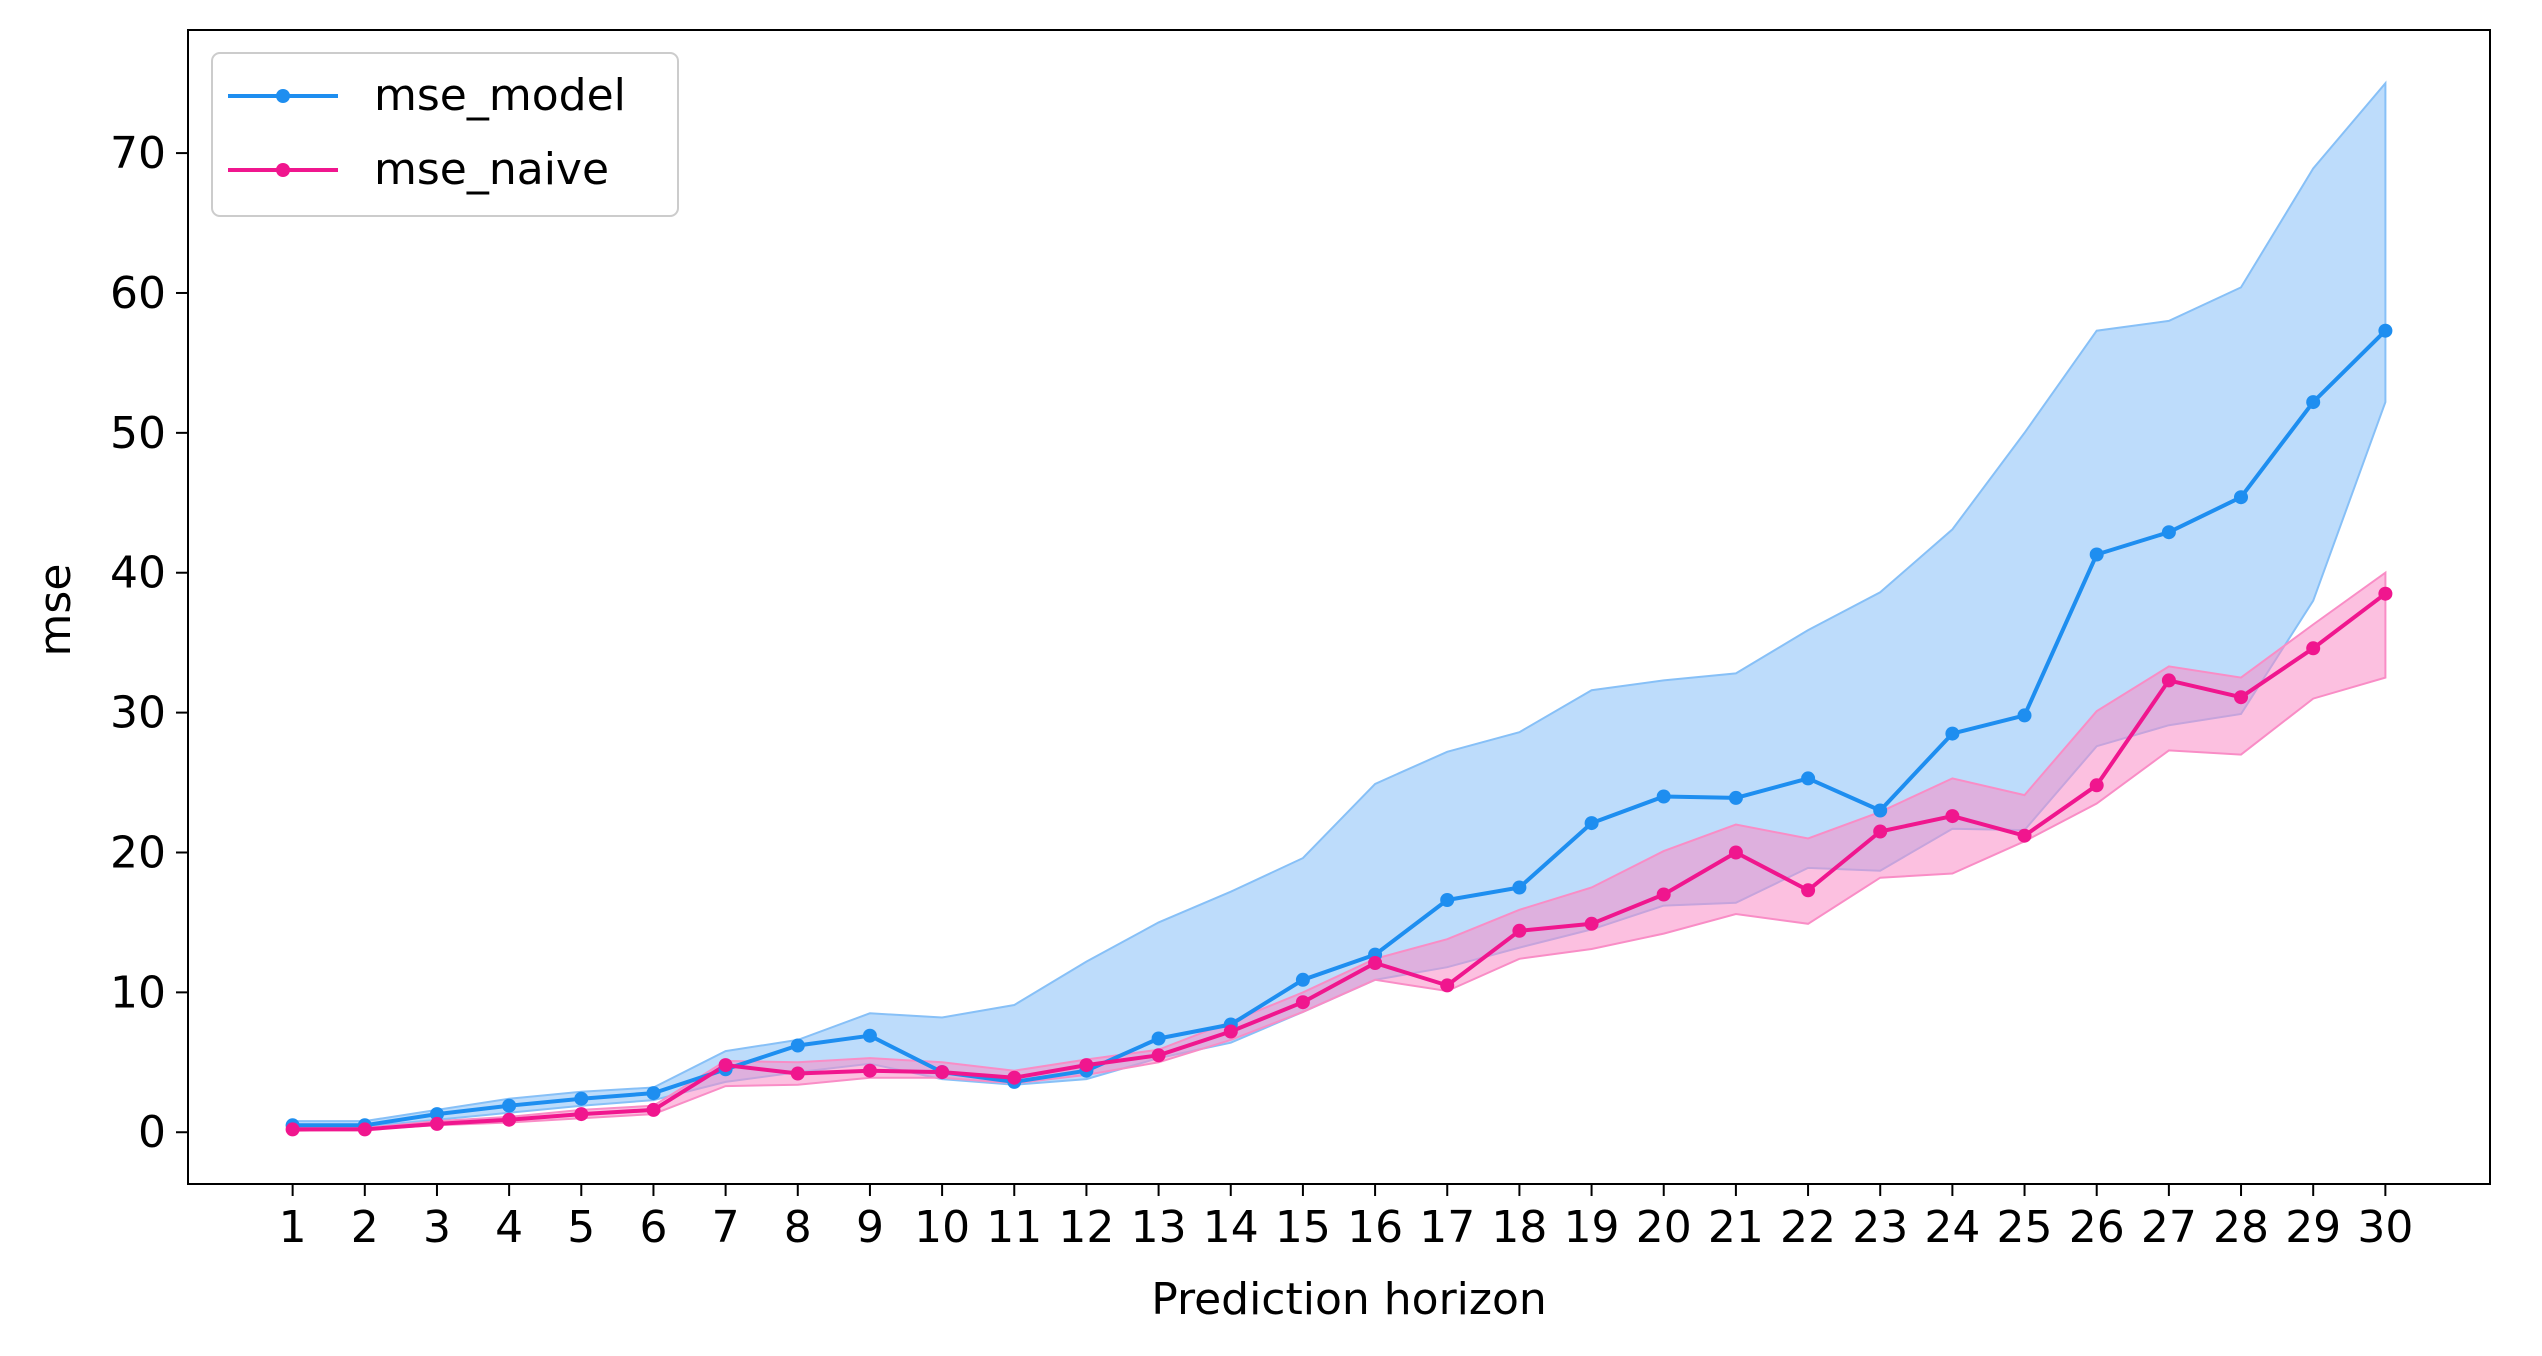  I want to click on x-tick-label: 15, so click(1303, 1227).